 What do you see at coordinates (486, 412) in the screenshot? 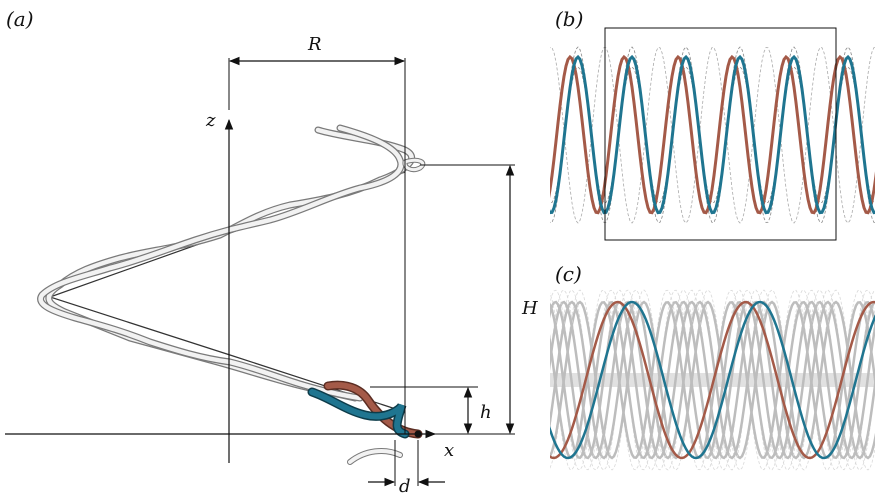
I see `h-small-label: h` at bounding box center [486, 412].